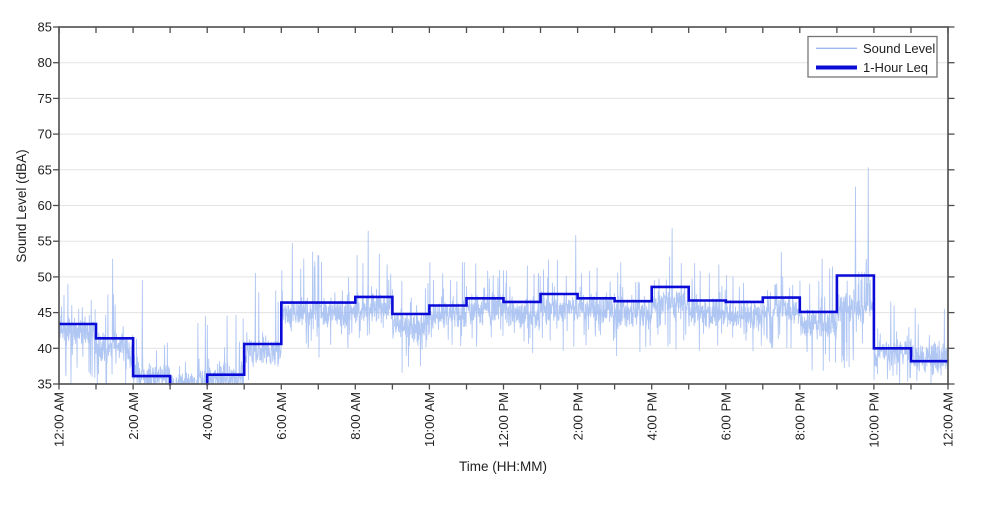 This screenshot has height=505, width=1000. What do you see at coordinates (45, 134) in the screenshot?
I see `y-tick-label: 70` at bounding box center [45, 134].